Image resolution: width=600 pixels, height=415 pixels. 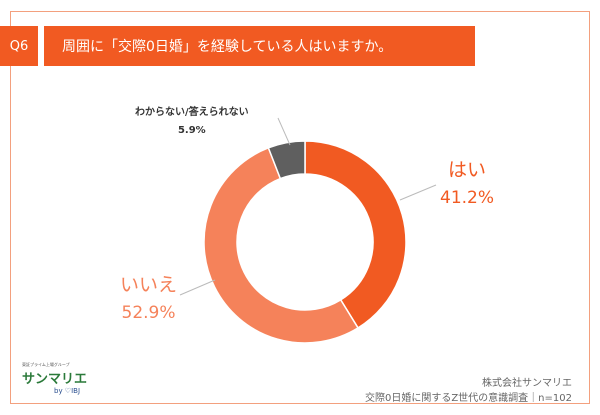 I want to click on question-number: Q6, so click(x=19, y=46).